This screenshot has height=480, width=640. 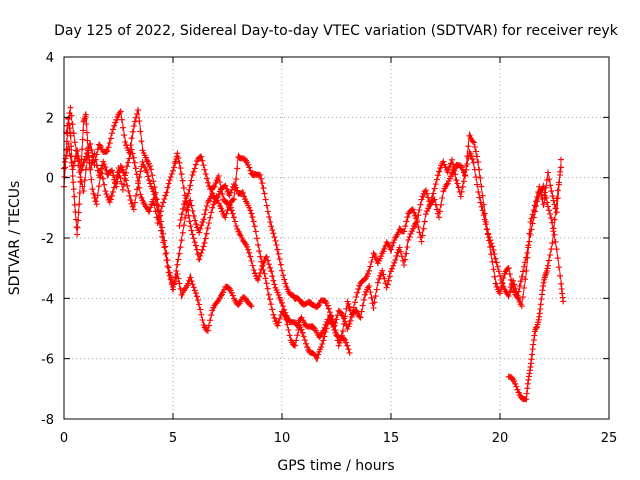 I want to click on x-tick-label: 5, so click(x=173, y=438).